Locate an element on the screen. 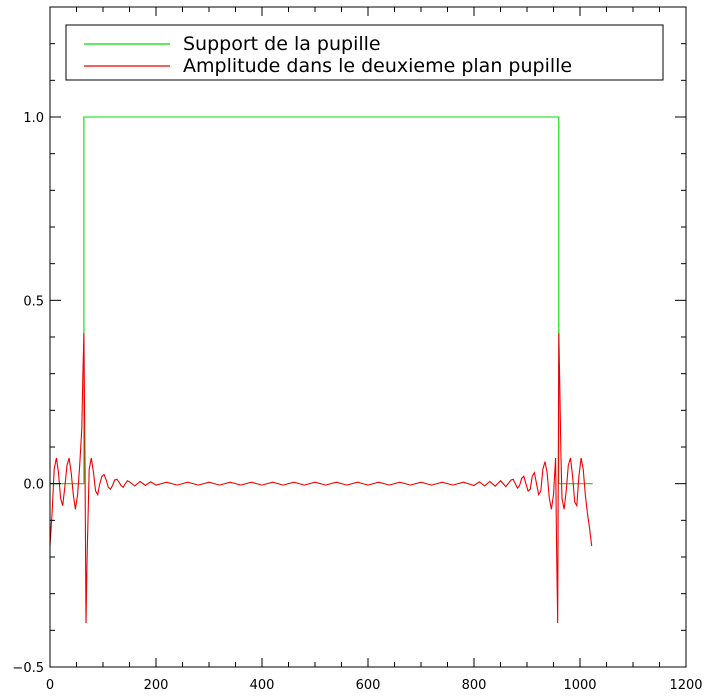  x-tick-label: 200 is located at coordinates (156, 685).